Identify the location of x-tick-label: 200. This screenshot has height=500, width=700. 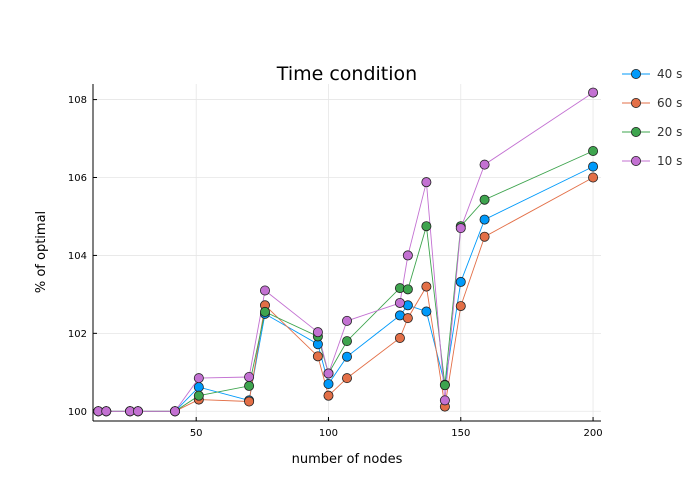
(593, 433).